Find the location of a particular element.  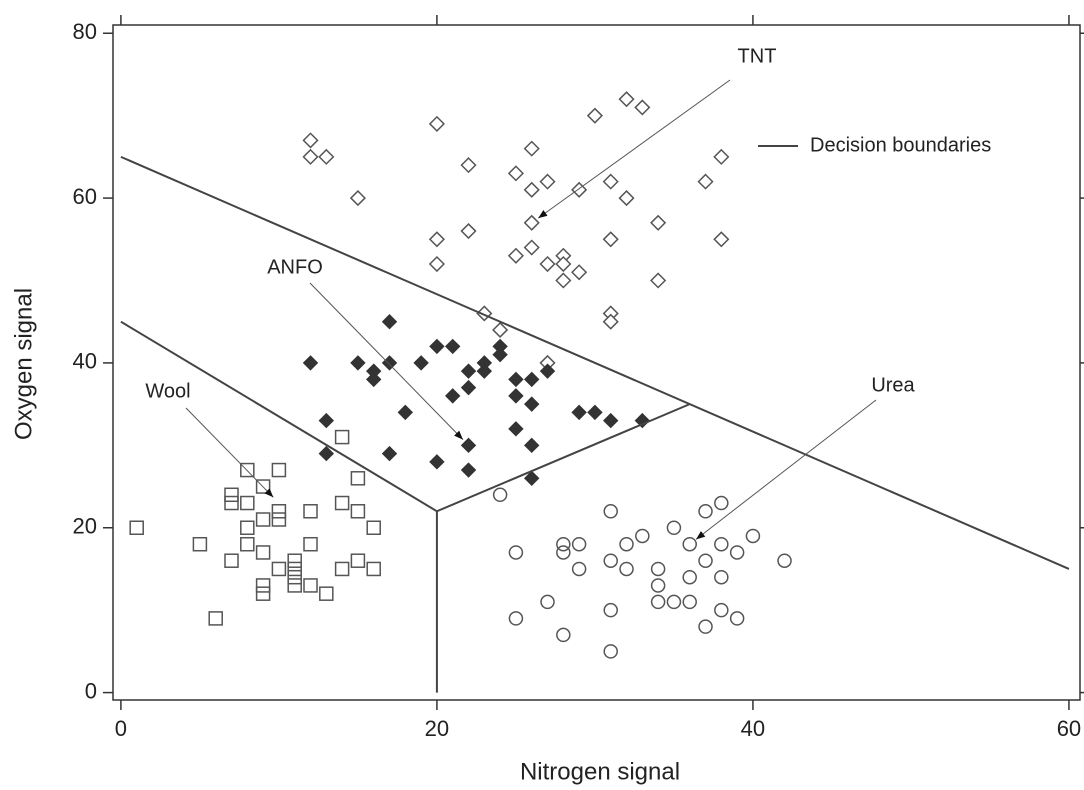

y-tick-label: 60 is located at coordinates (85, 196).